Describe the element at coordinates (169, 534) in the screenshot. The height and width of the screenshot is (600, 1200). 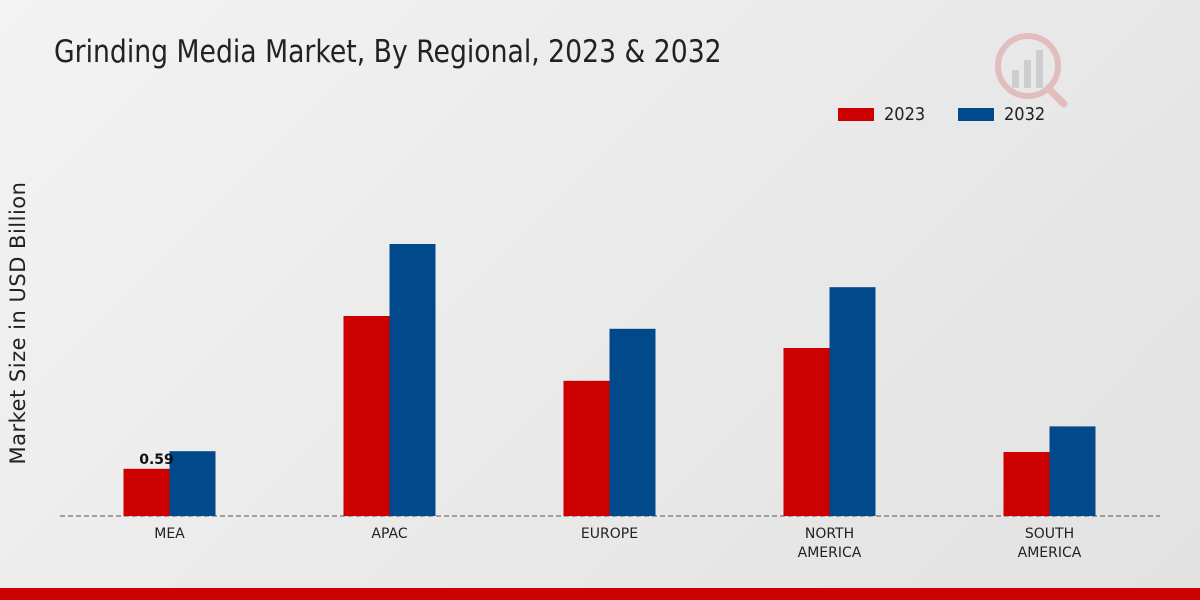
I see `x-tick-label-mea: MEA` at that location.